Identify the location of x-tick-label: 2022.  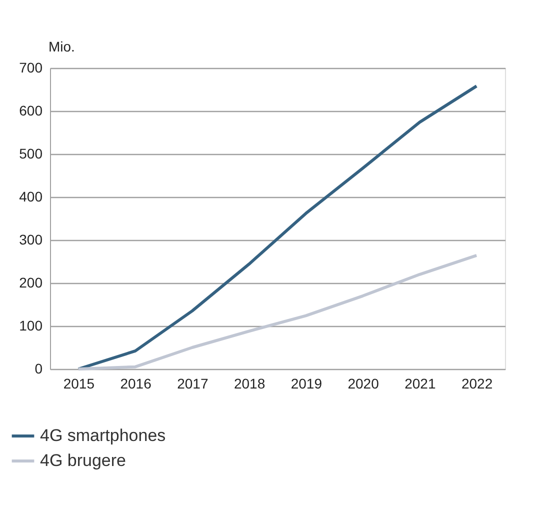
(477, 384).